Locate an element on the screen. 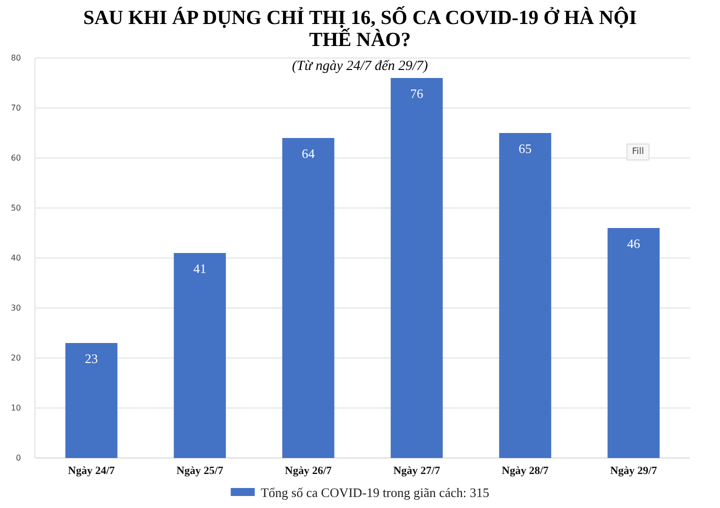 The width and height of the screenshot is (720, 508). y-tick-label: 30 is located at coordinates (15, 308).